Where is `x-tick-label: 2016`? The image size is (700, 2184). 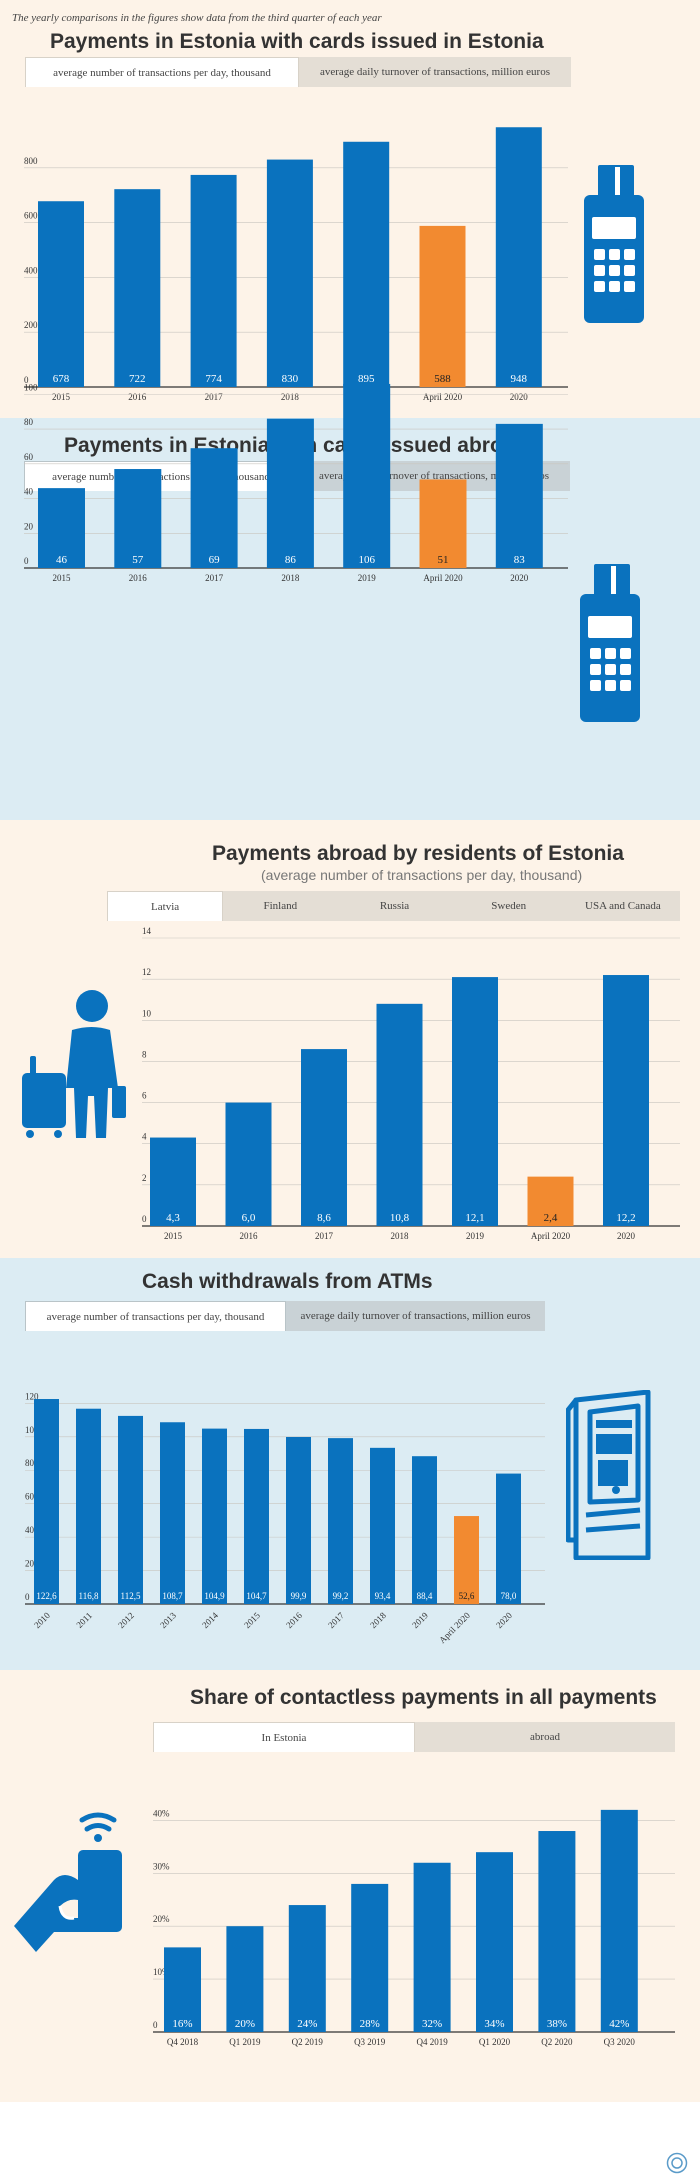
x-tick-label: 2016 is located at coordinates (294, 1620).